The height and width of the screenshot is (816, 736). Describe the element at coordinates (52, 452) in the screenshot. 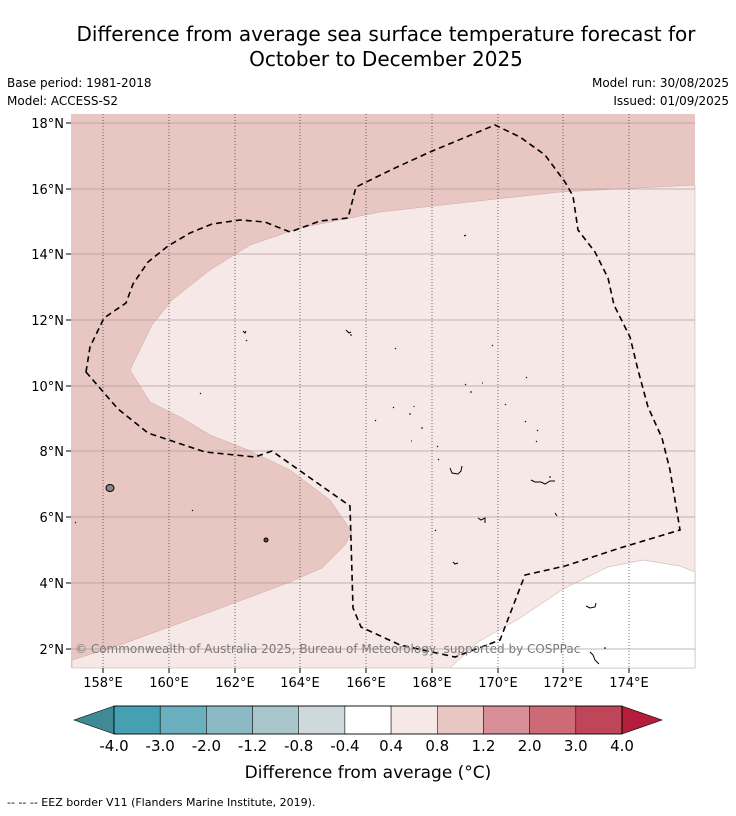

I see `lat-label: 8°N` at that location.